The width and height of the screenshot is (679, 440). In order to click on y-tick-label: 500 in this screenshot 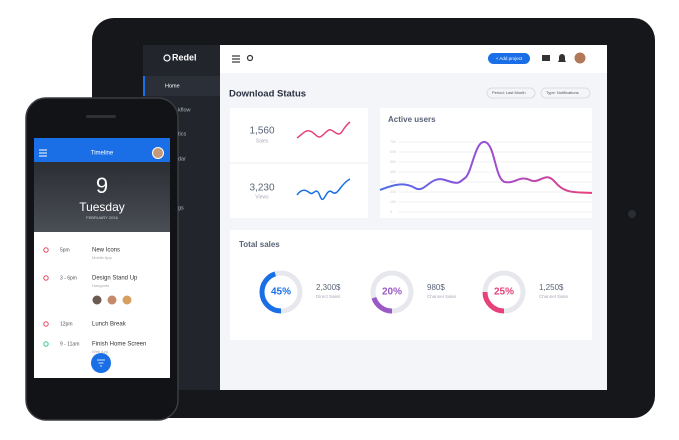, I will do `click(393, 162)`.